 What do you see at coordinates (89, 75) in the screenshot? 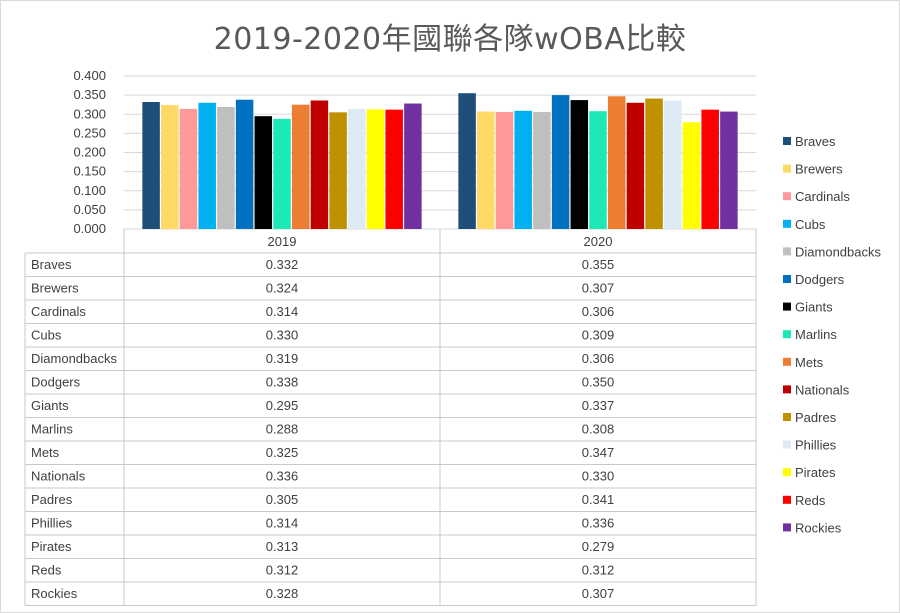
I see `y-tick-label: 0.400` at bounding box center [89, 75].